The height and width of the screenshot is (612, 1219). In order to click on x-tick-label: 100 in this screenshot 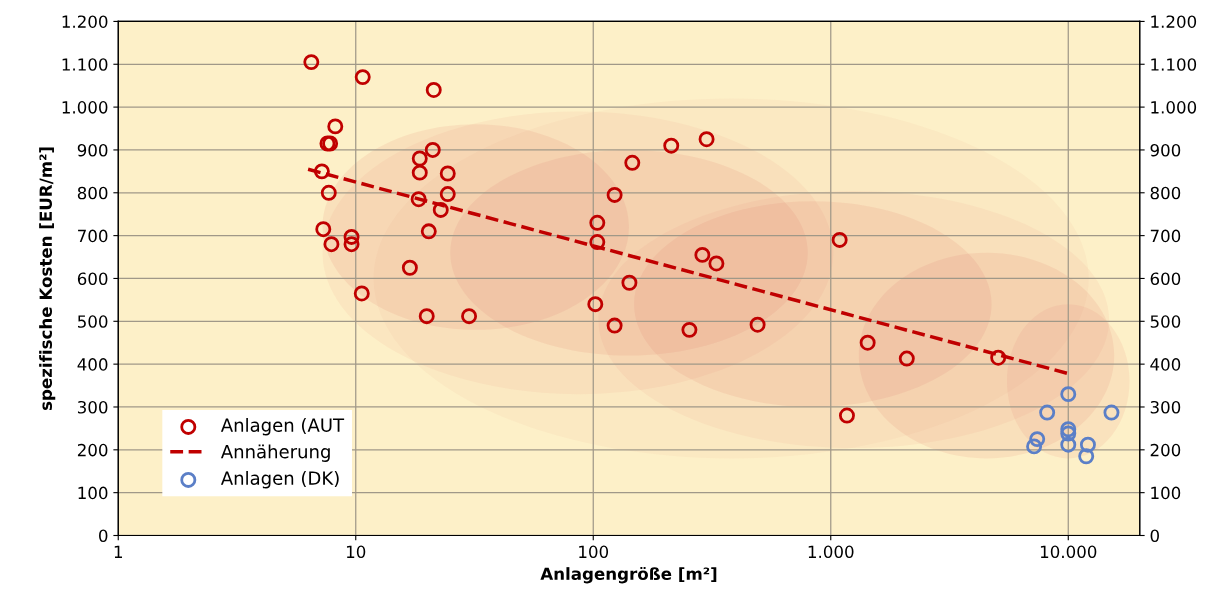, I will do `click(594, 552)`.